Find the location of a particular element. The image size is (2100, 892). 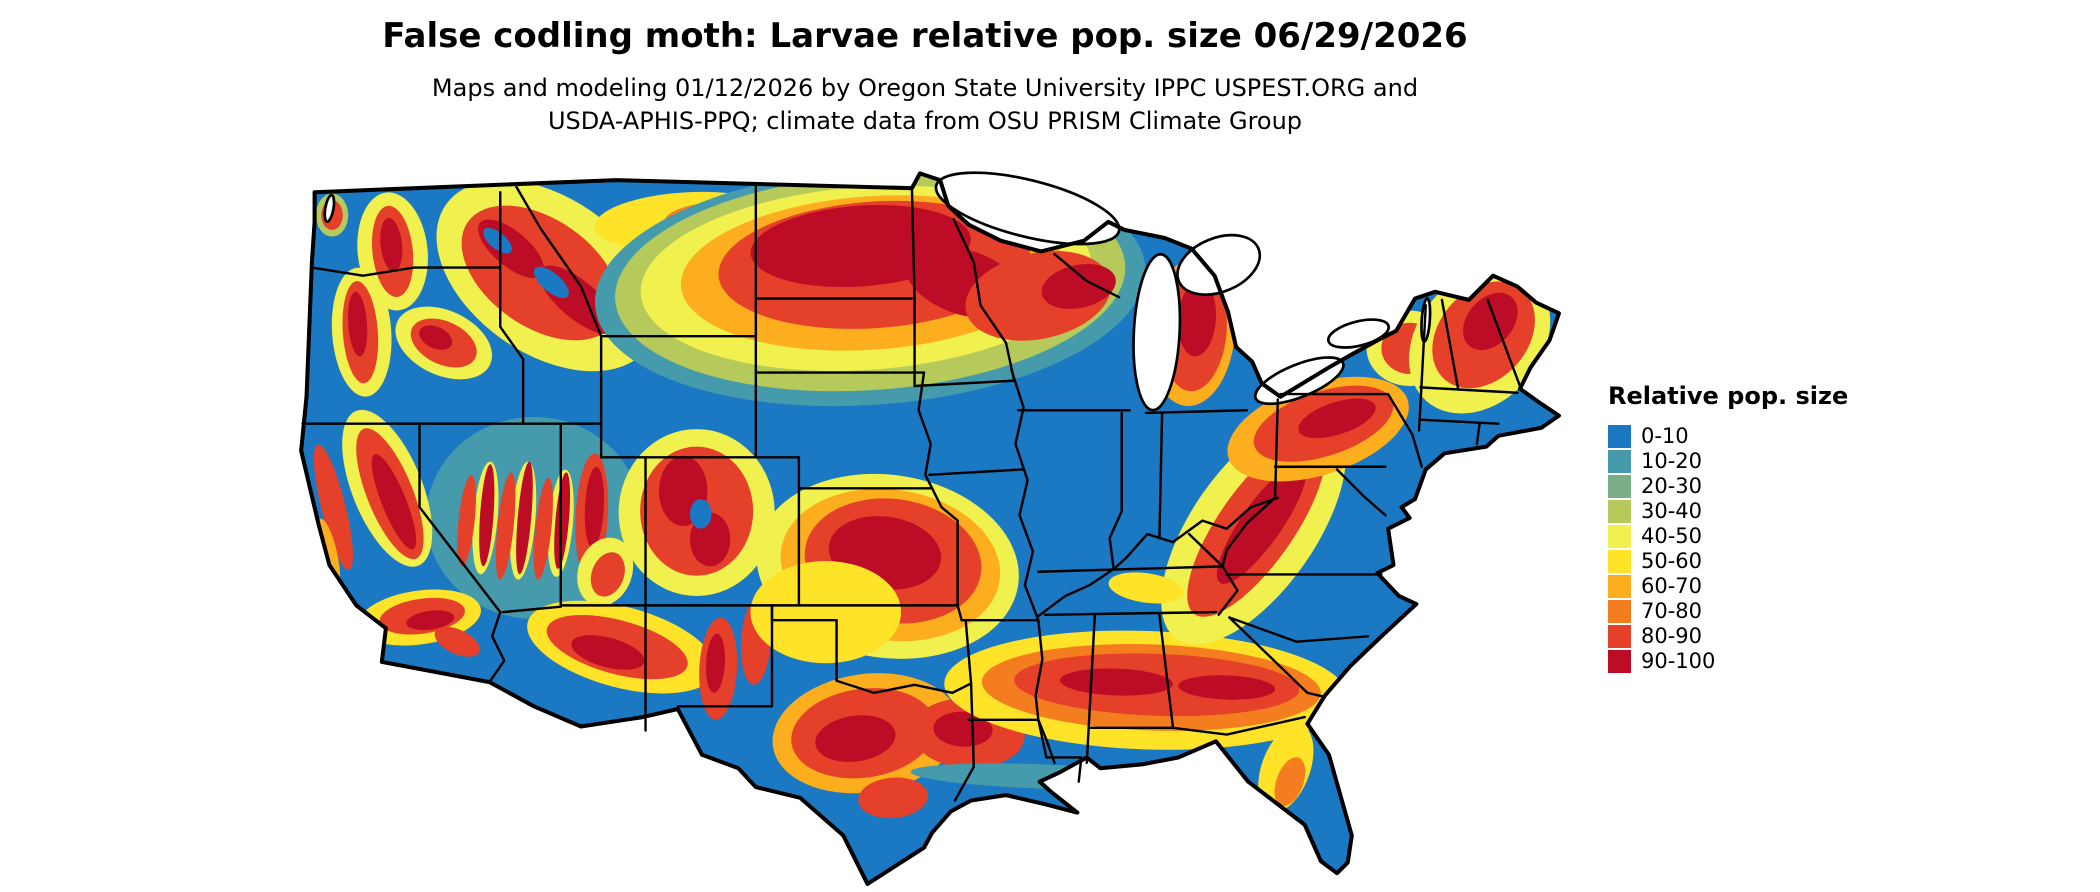

legend-item: 80-90 is located at coordinates (1768, 636).